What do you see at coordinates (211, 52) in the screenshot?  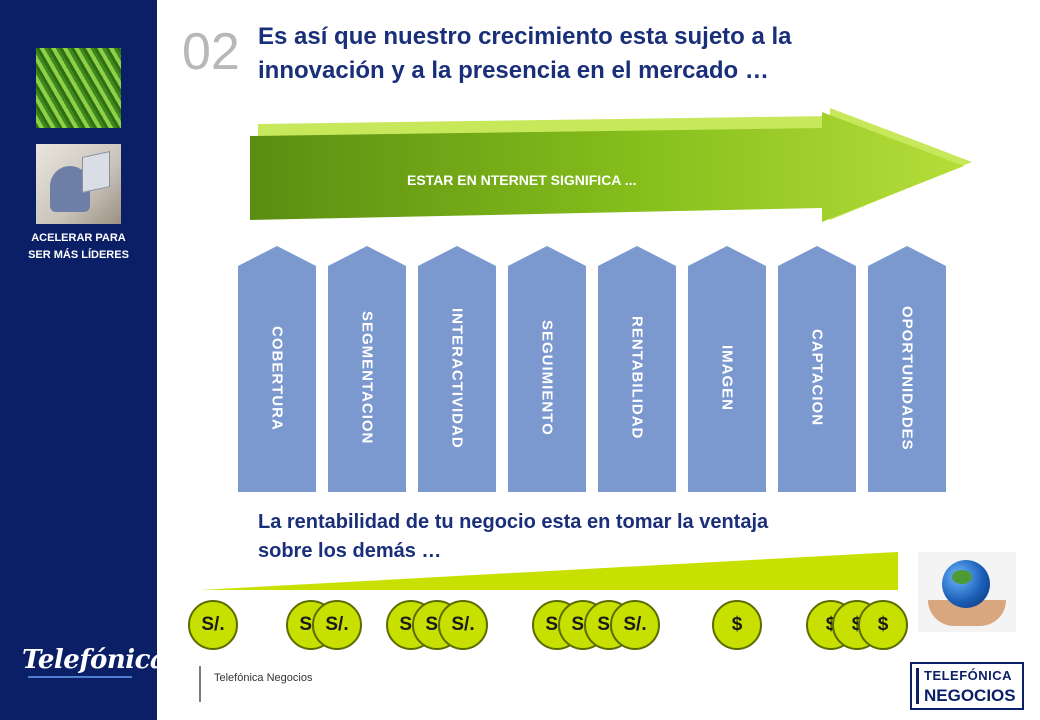 I see `slide-number: 02` at bounding box center [211, 52].